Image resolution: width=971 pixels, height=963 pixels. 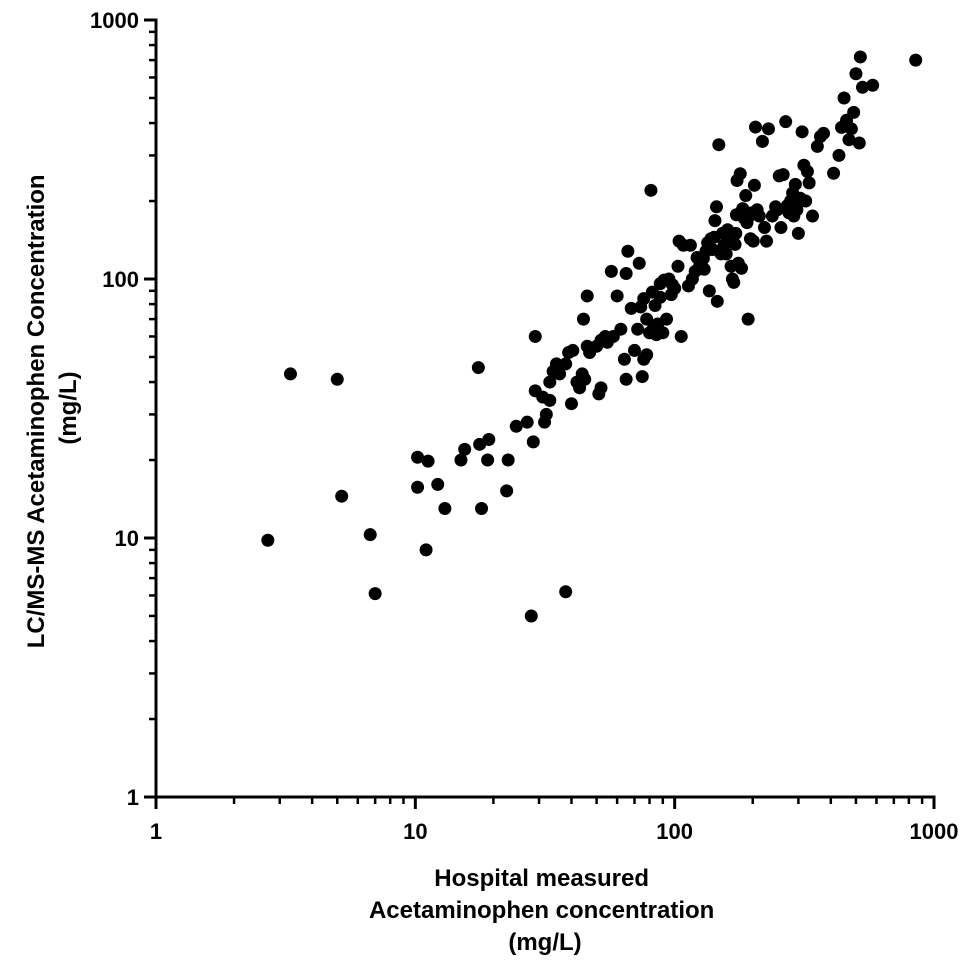 What do you see at coordinates (114, 20) in the screenshot?
I see `y-tick-label: 1000` at bounding box center [114, 20].